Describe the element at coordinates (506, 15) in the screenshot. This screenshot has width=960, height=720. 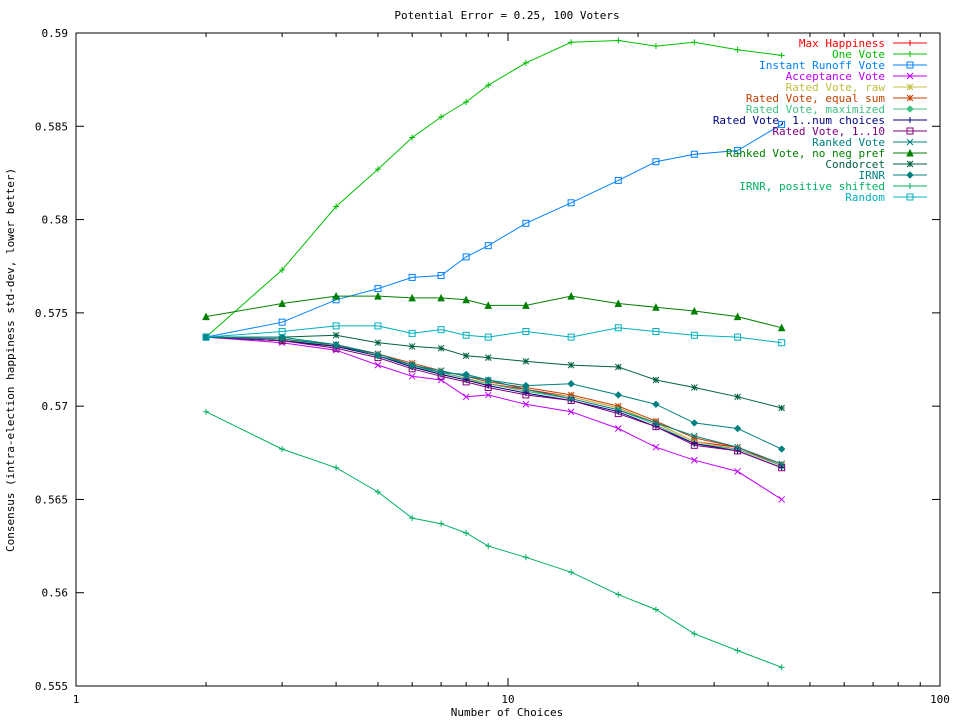
I see `chart-title: Potential Error = 0.25, 100 Voters` at that location.